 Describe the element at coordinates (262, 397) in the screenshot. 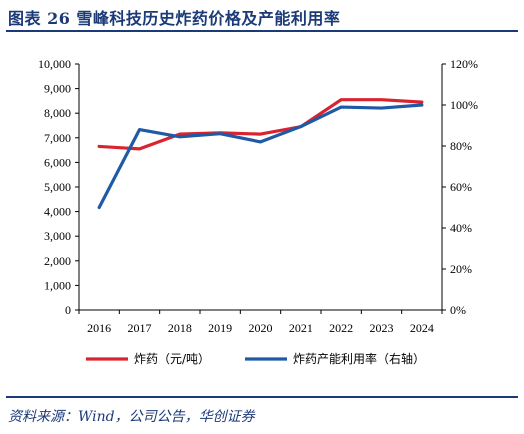

I see `source-divider` at that location.